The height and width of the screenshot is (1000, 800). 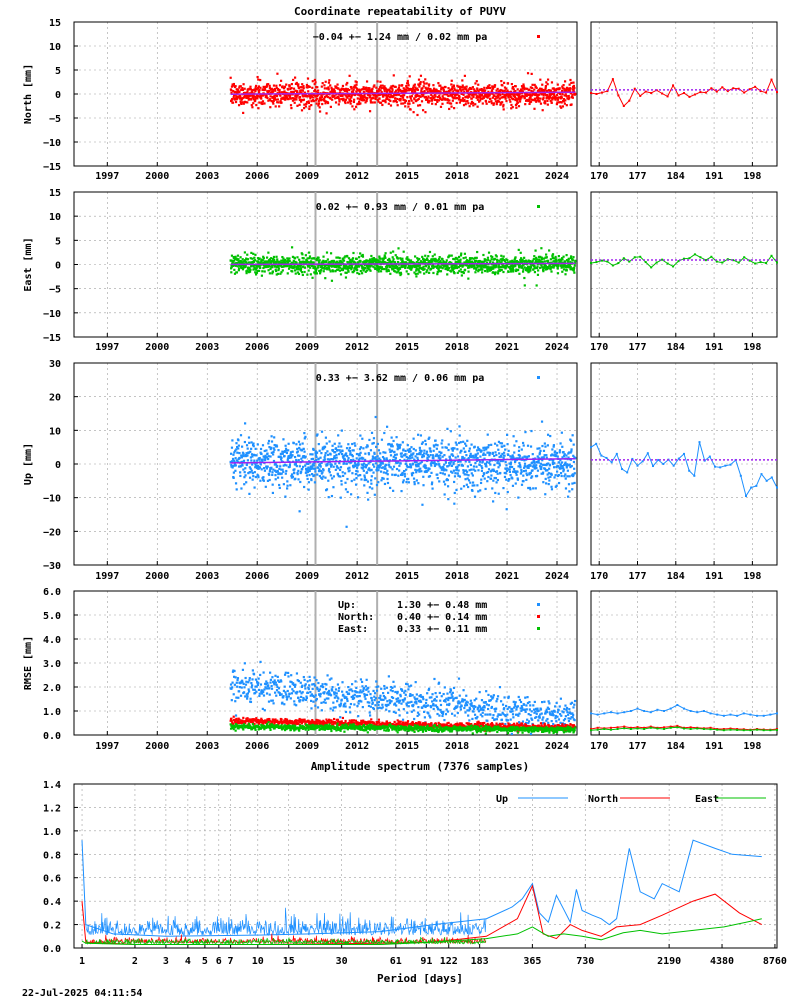 I want to click on east-zoom-line, so click(x=684, y=261).